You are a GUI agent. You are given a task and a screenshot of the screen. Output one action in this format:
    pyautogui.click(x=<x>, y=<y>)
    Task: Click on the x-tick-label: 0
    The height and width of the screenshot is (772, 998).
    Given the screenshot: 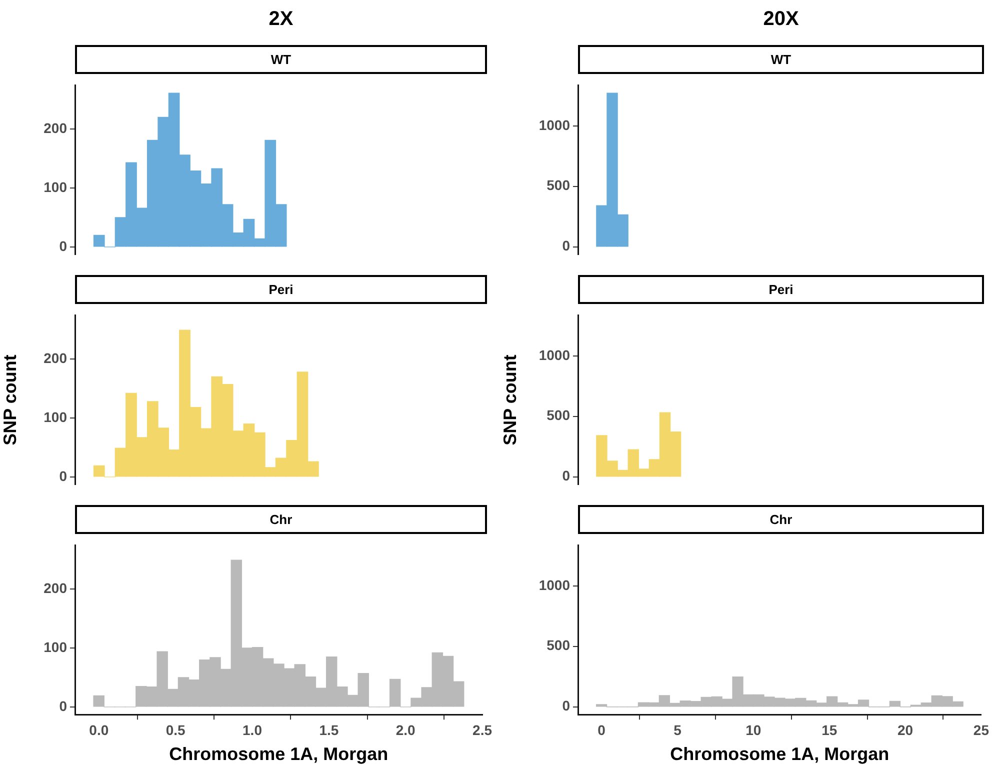 What is the action you would take?
    pyautogui.click(x=602, y=730)
    